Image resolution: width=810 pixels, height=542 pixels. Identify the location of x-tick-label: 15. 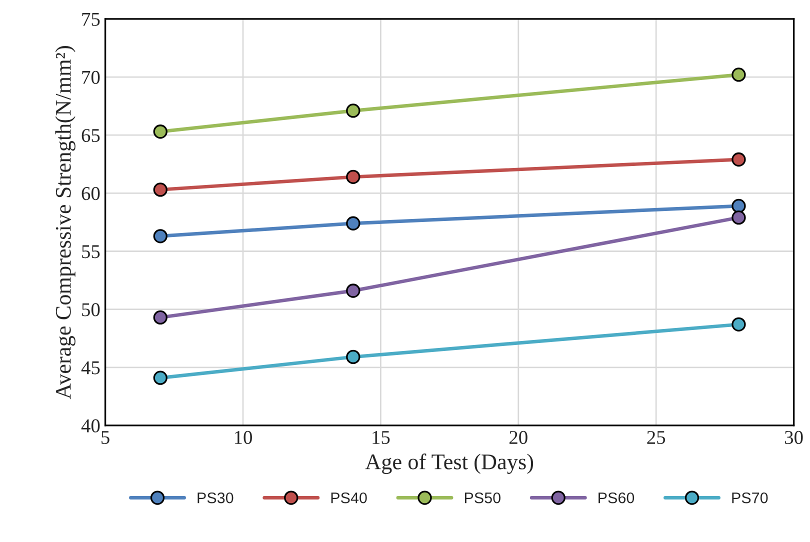
(381, 437).